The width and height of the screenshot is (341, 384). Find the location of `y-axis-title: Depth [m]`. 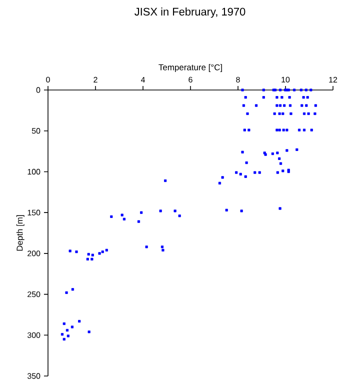

y-axis-title: Depth [m] is located at coordinates (20, 233).